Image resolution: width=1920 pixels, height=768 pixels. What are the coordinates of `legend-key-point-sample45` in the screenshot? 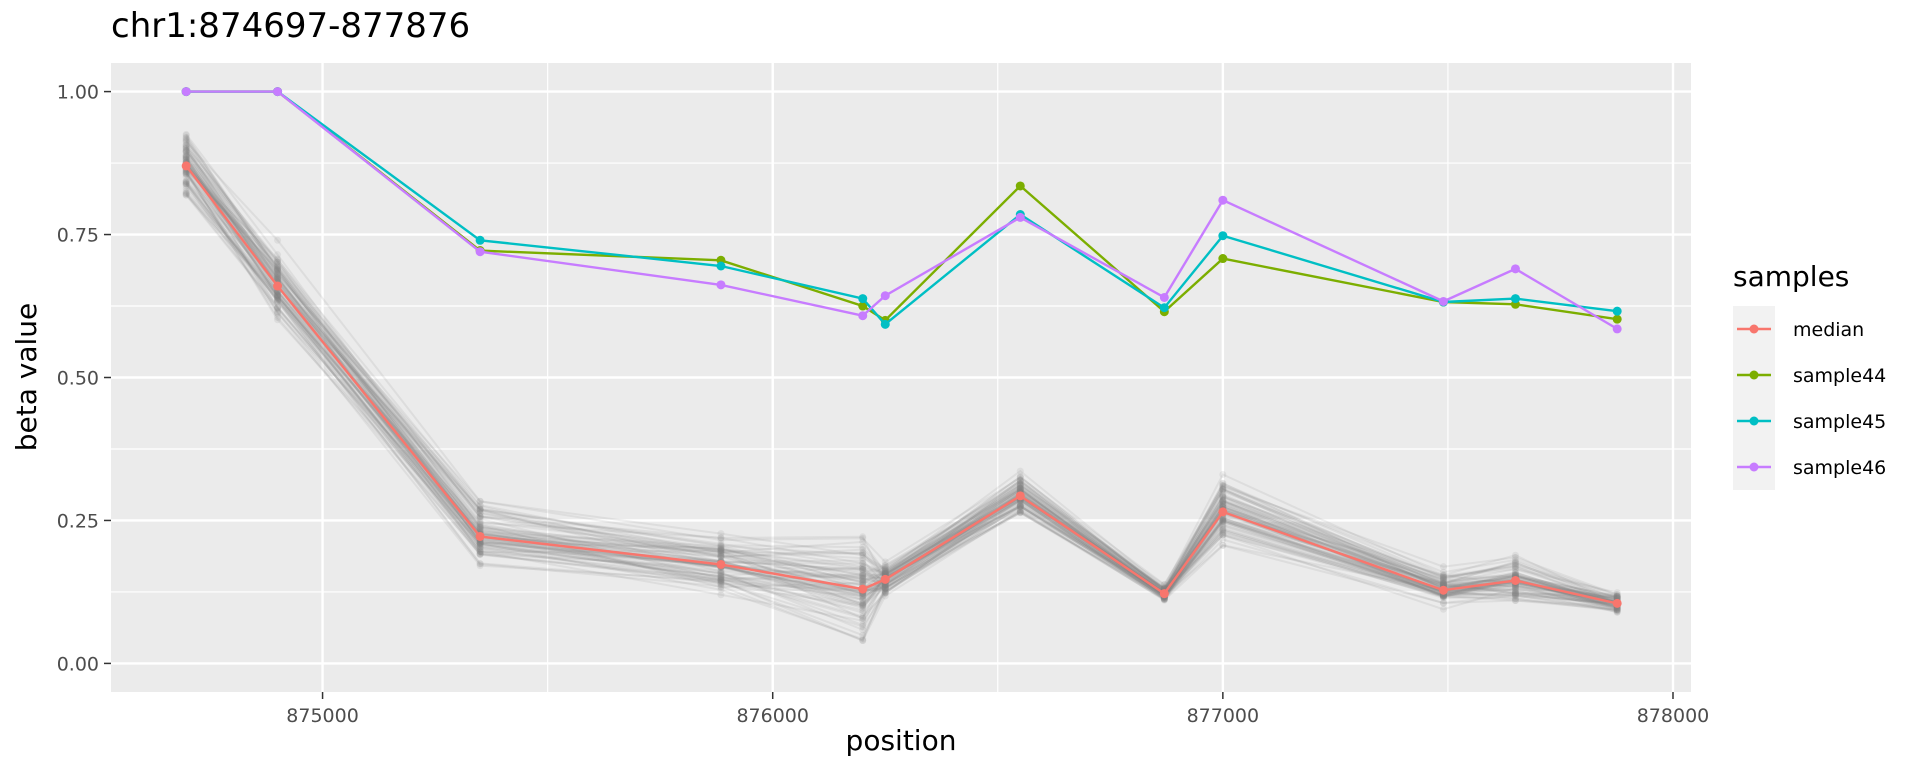 It's located at (1754, 421).